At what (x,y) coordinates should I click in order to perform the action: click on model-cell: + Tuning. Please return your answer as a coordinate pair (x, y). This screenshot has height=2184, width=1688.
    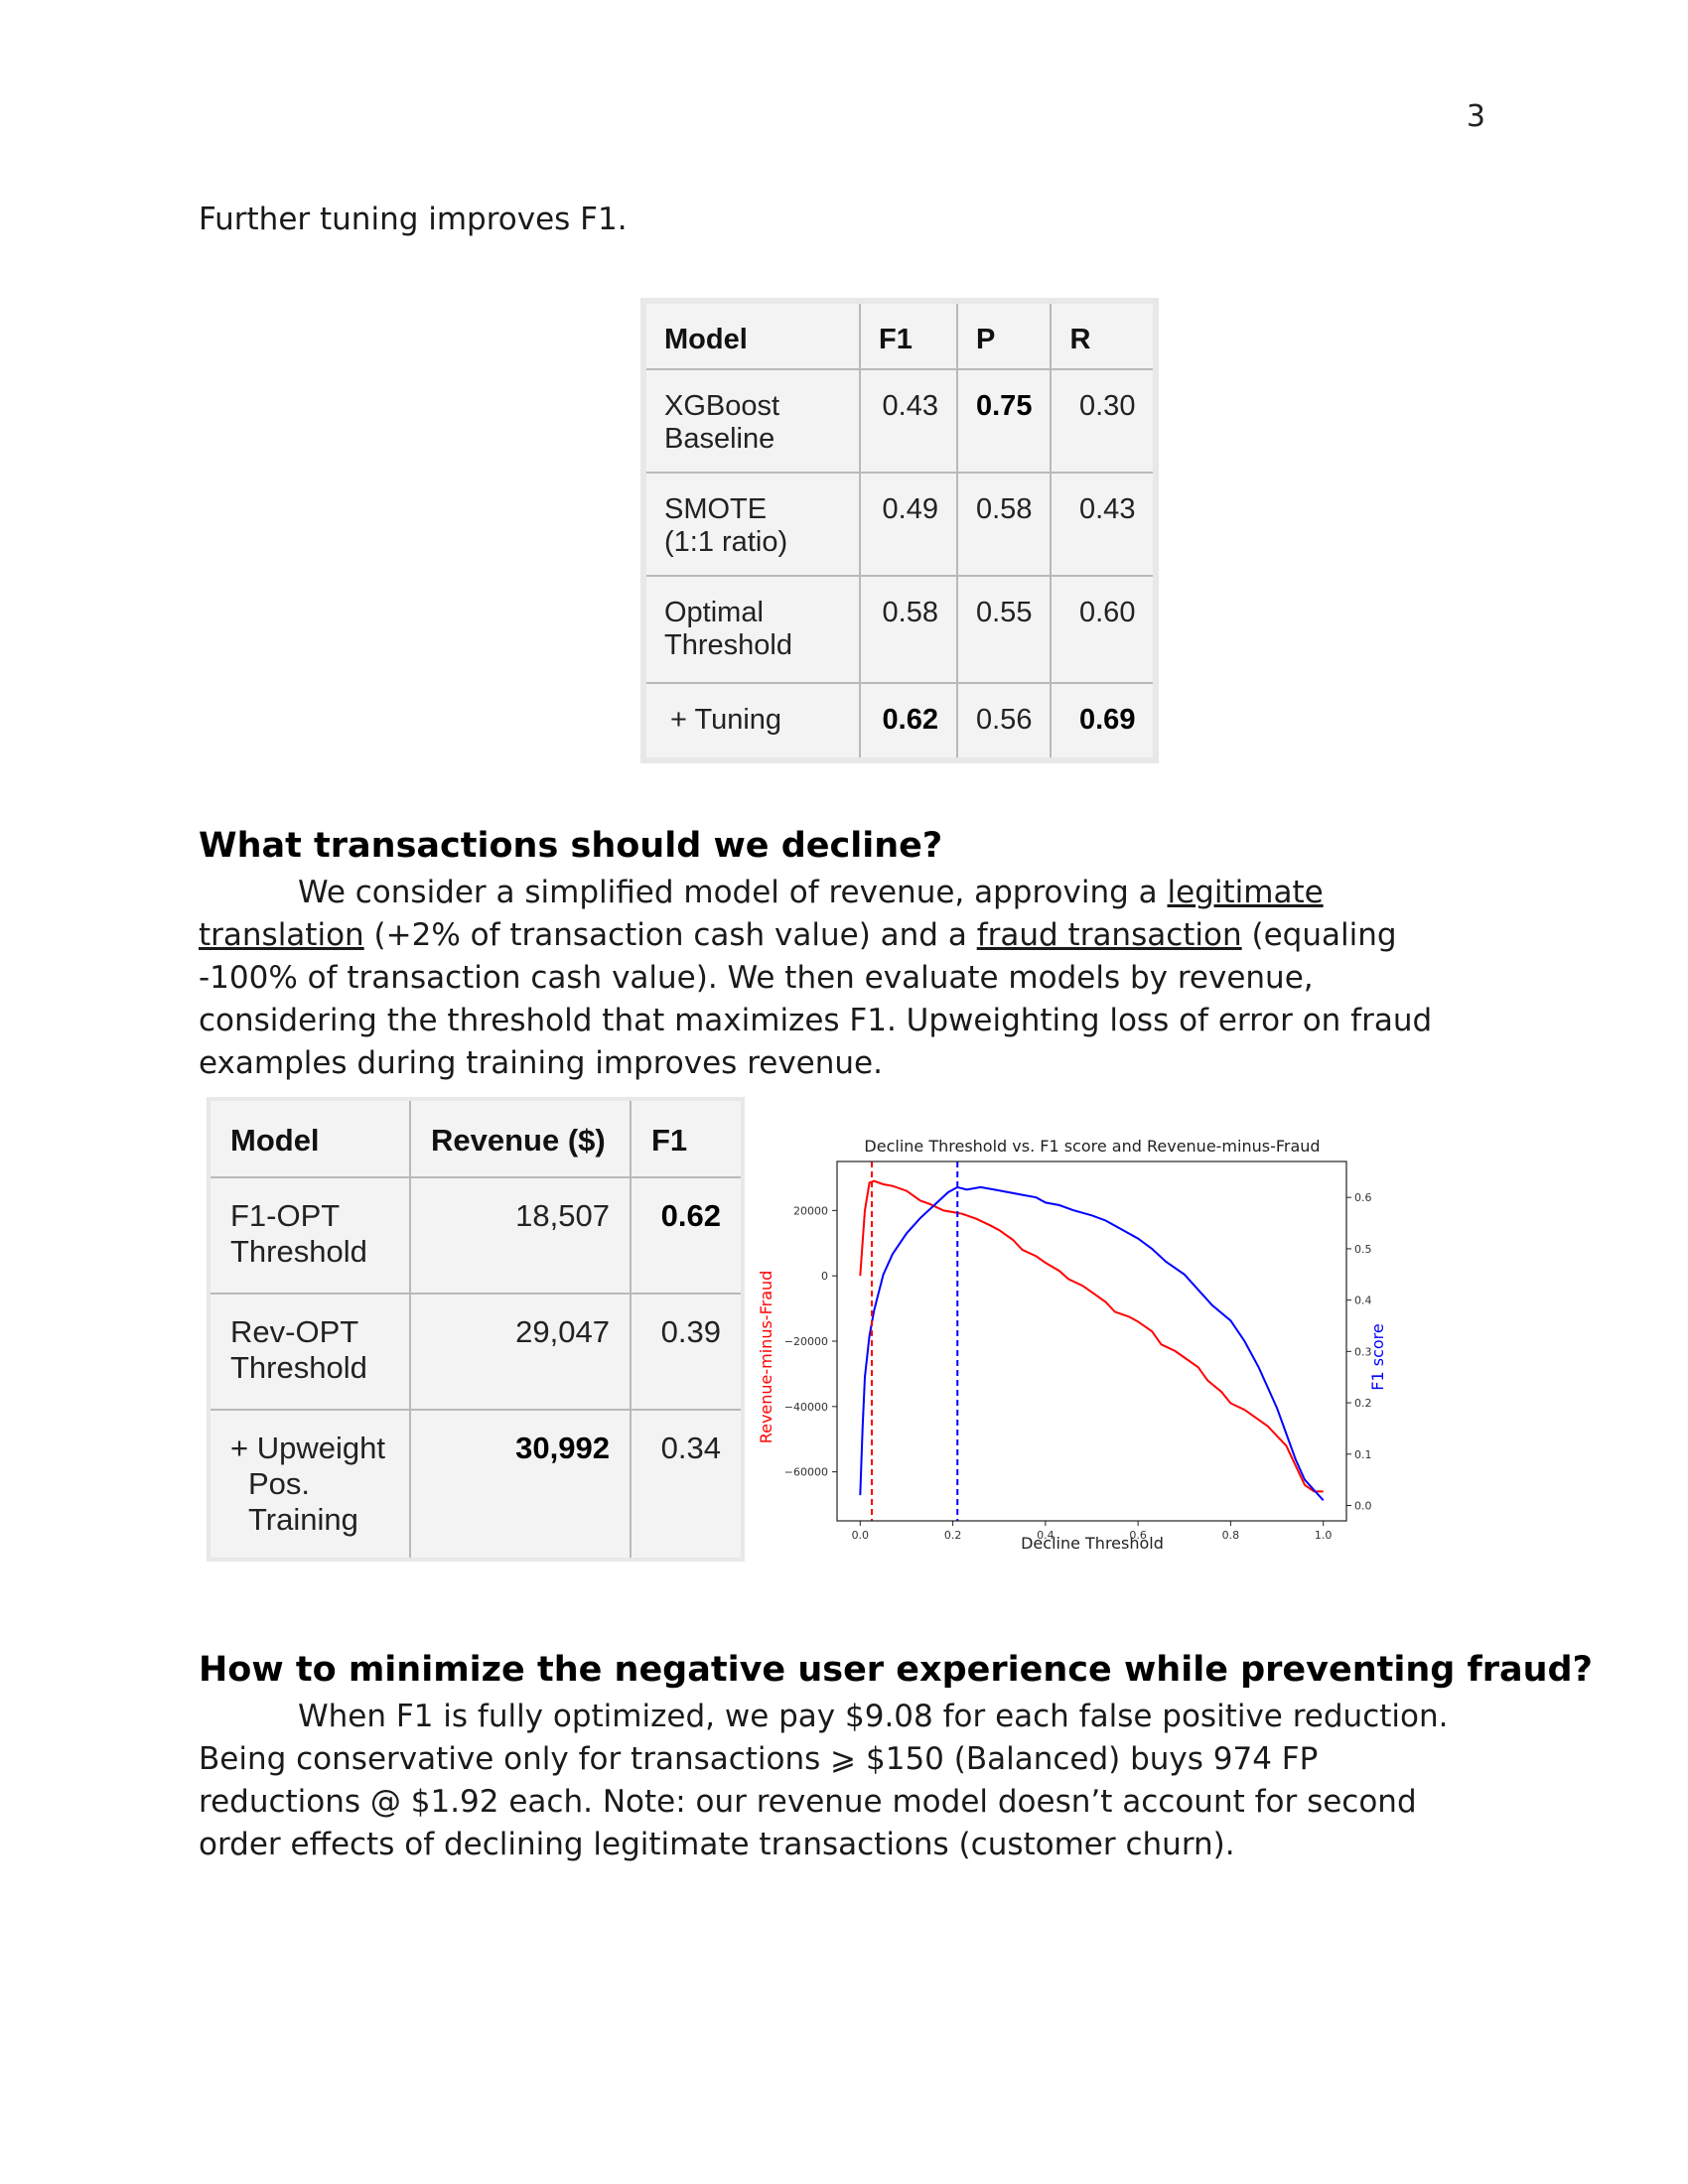
    Looking at the image, I should click on (751, 721).